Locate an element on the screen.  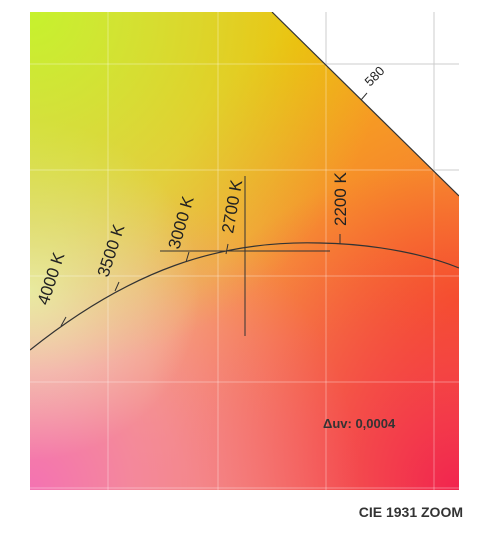
measured-point-crosshair is located at coordinates (245, 256).